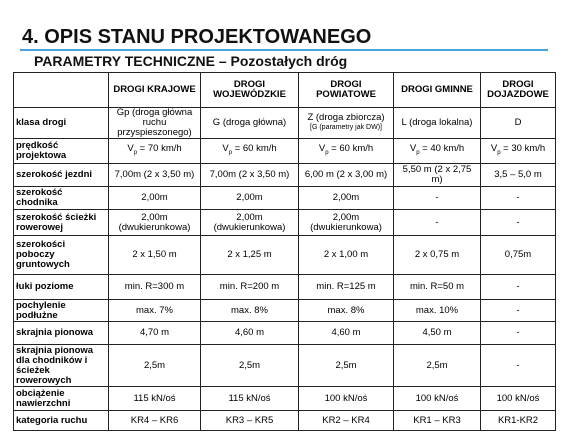 This screenshot has width=573, height=441. I want to click on cell: max. 7%, so click(154, 310).